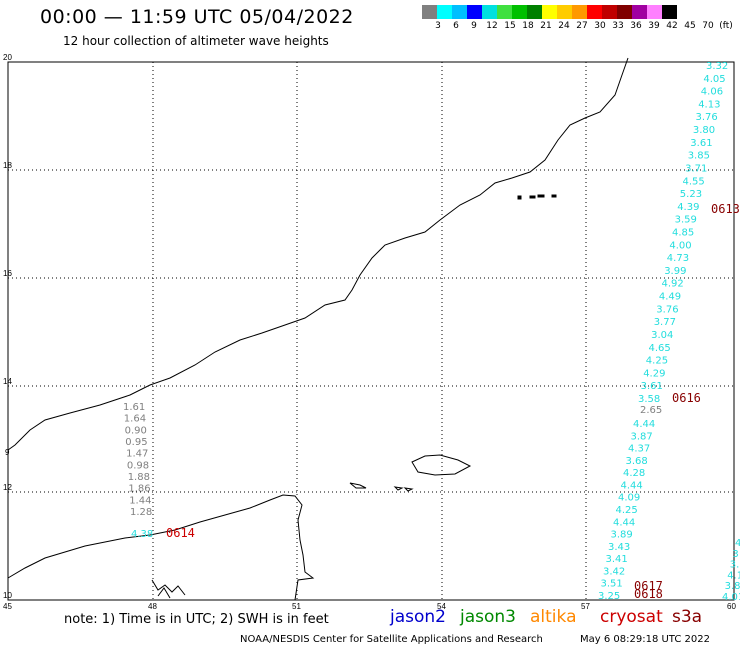 Image resolution: width=740 pixels, height=650 pixels. I want to click on wave-height-label: 3.41, so click(617, 559).